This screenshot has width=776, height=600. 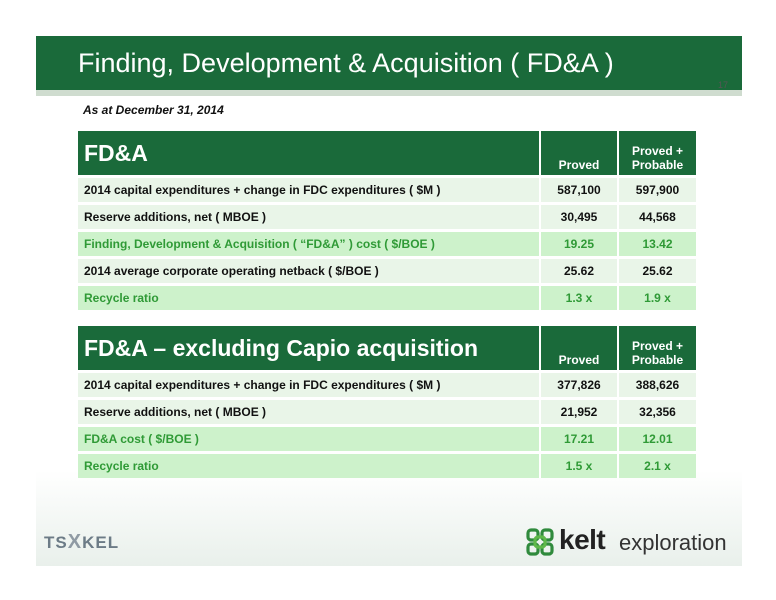 I want to click on logo-wordmark-kelt: kelt, so click(x=582, y=539).